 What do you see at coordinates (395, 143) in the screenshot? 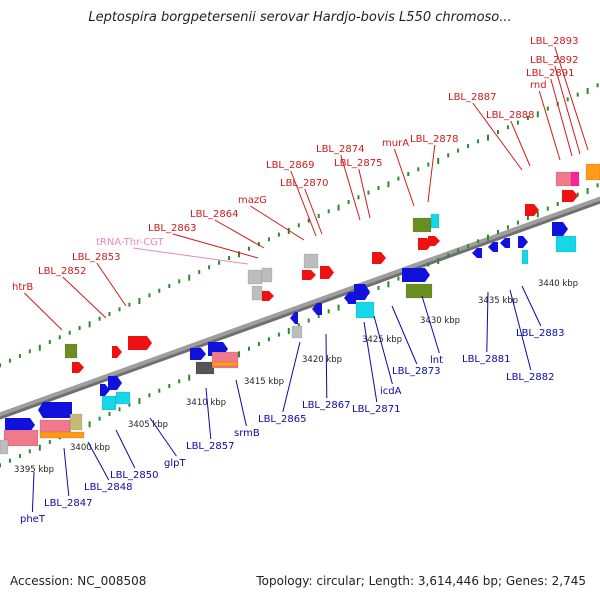
I see `upper-gene-label-mura: murA` at bounding box center [395, 143].